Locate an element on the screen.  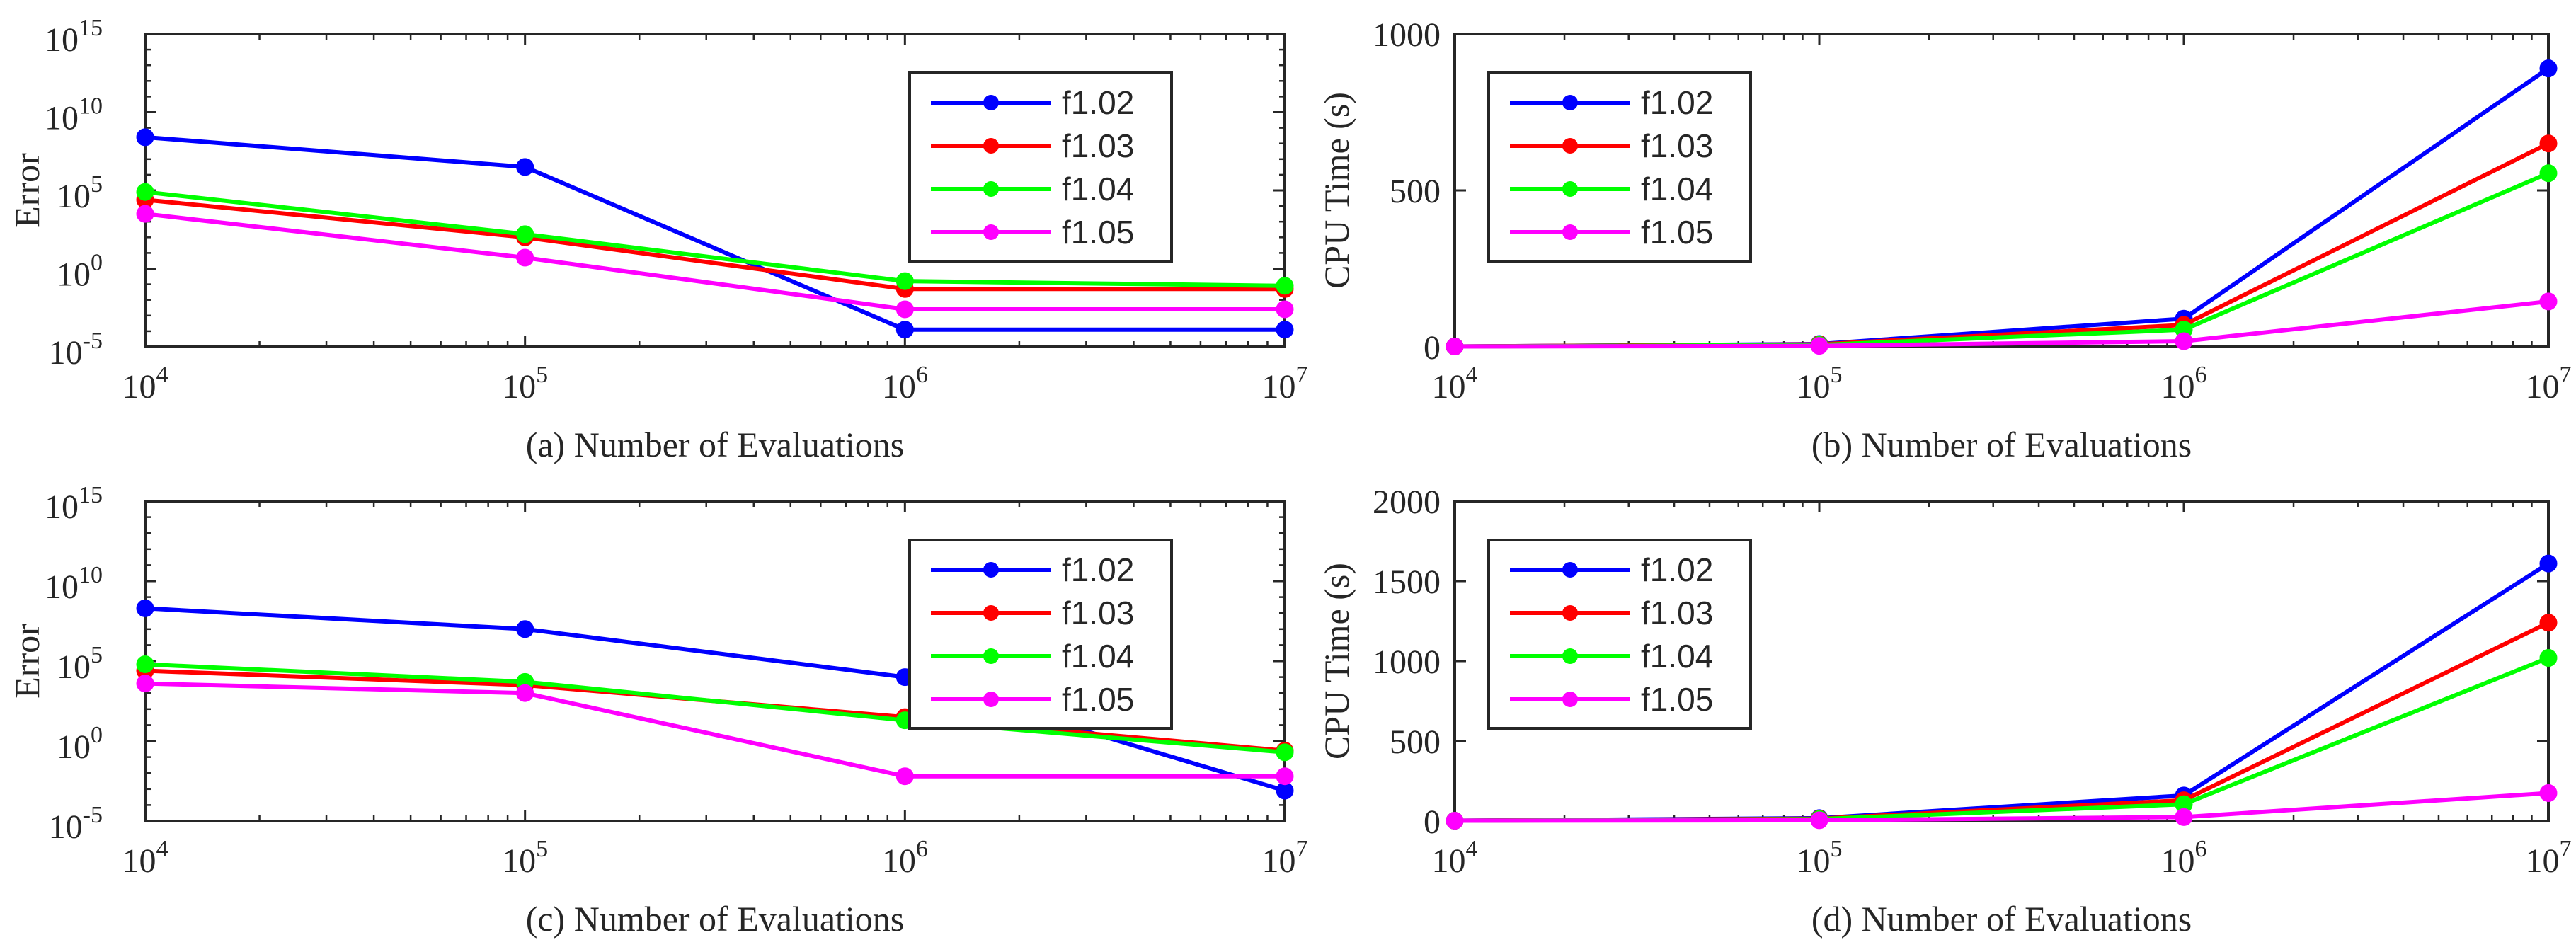
x-axis-label: (d) Number of Evaluations is located at coordinates (2001, 919).